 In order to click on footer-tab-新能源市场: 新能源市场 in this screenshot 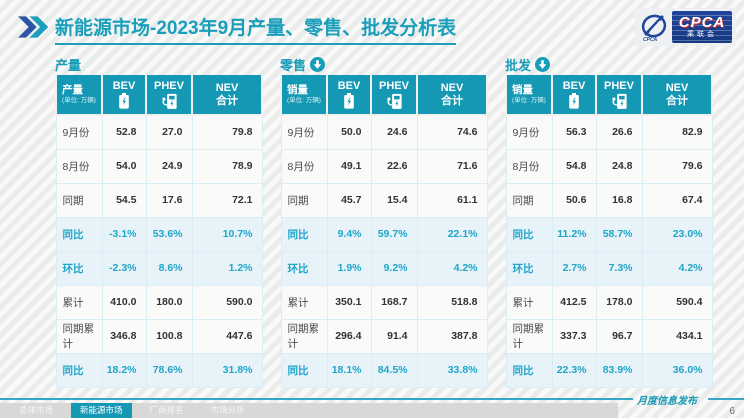, I will do `click(101, 410)`.